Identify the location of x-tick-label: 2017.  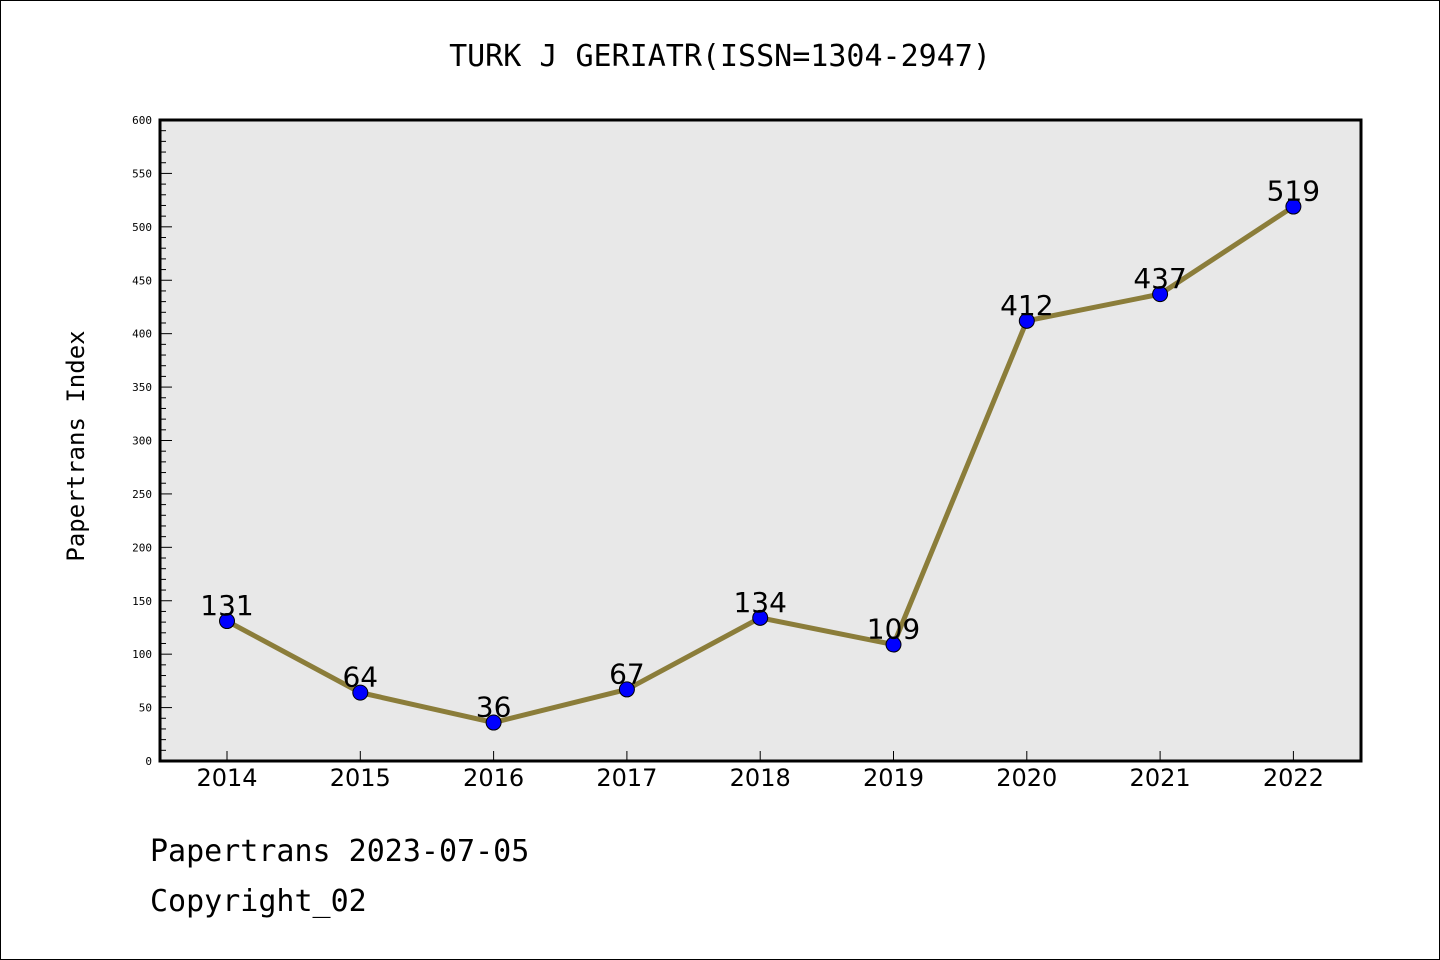
(626, 778).